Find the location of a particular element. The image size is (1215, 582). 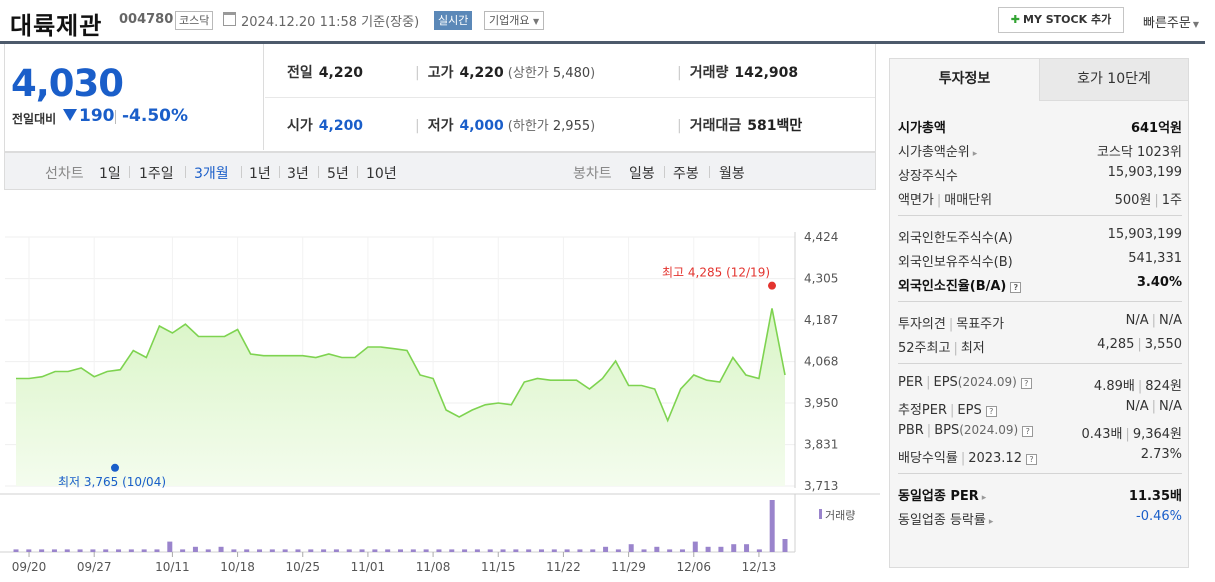

low-value: 4,000 is located at coordinates (481, 126).